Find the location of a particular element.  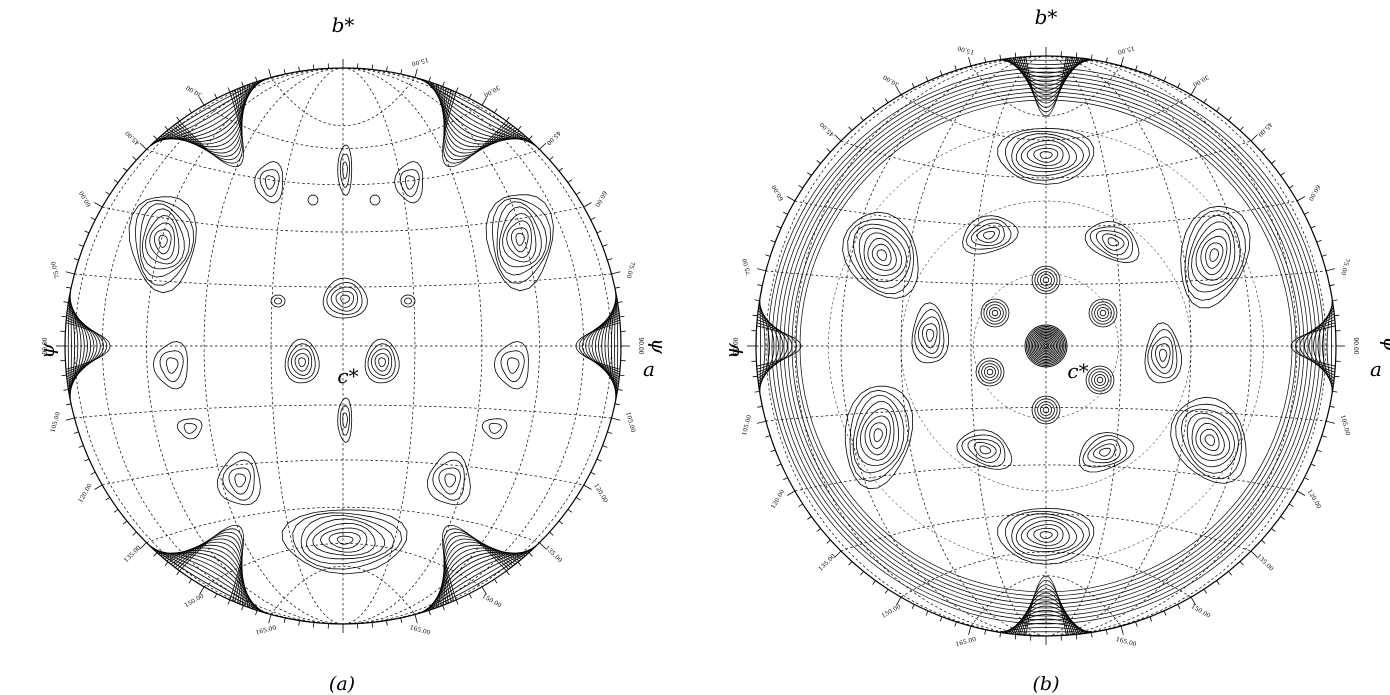

grid-meridian is located at coordinates (379, 346).